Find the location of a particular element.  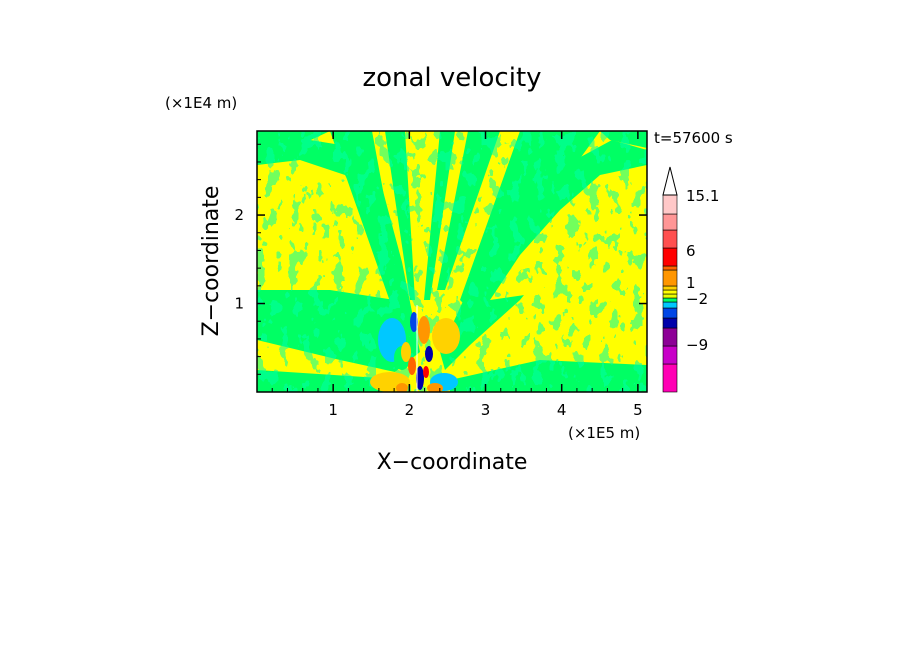

chart-title: zonal velocity is located at coordinates (451, 78).